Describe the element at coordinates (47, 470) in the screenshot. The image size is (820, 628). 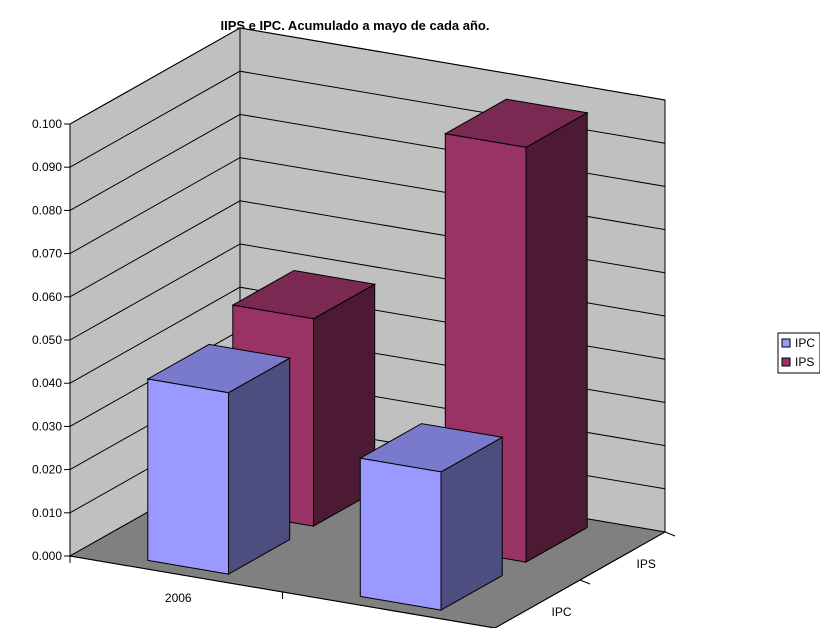
I see `y-tick-label: 0.020` at that location.